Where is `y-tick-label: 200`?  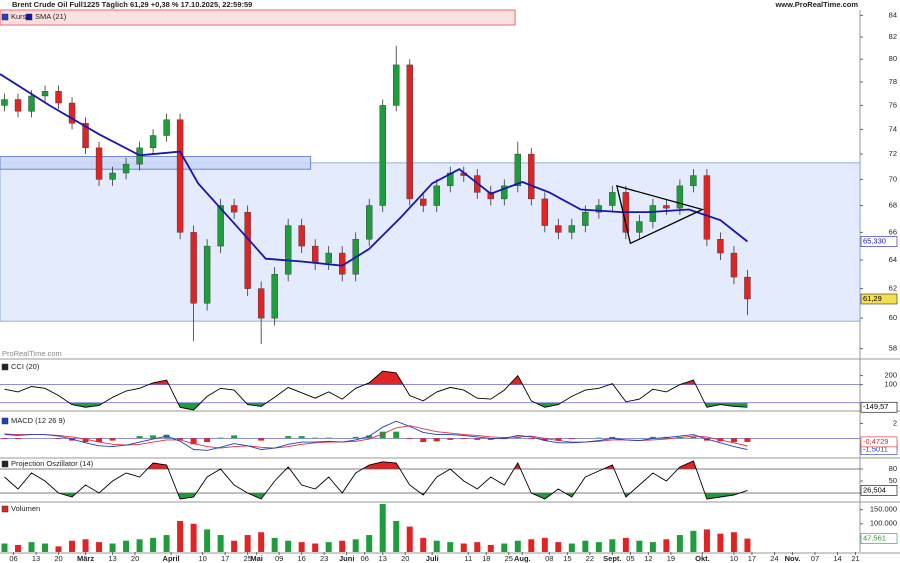 y-tick-label: 200 is located at coordinates (890, 375).